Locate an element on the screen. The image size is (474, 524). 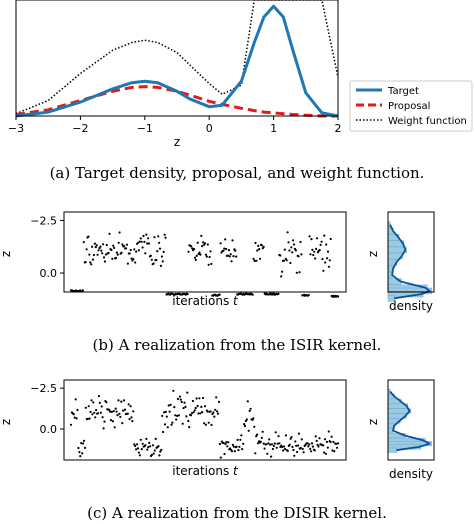
density-hist-bar is located at coordinates (392, 450).